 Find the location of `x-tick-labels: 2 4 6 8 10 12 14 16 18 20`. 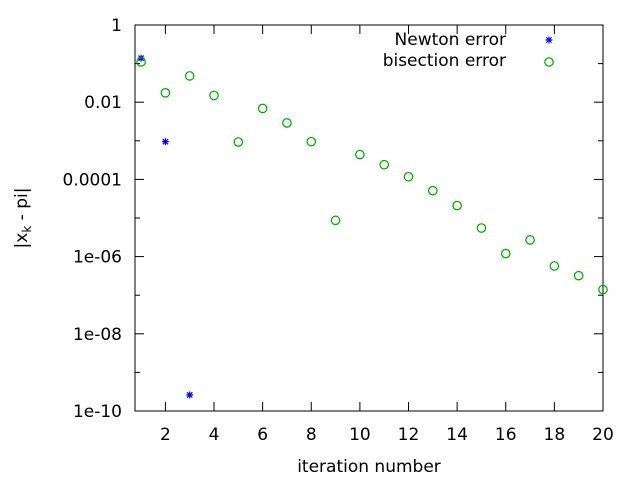

x-tick-labels: 2 4 6 8 10 12 14 16 18 20 is located at coordinates (387, 435).